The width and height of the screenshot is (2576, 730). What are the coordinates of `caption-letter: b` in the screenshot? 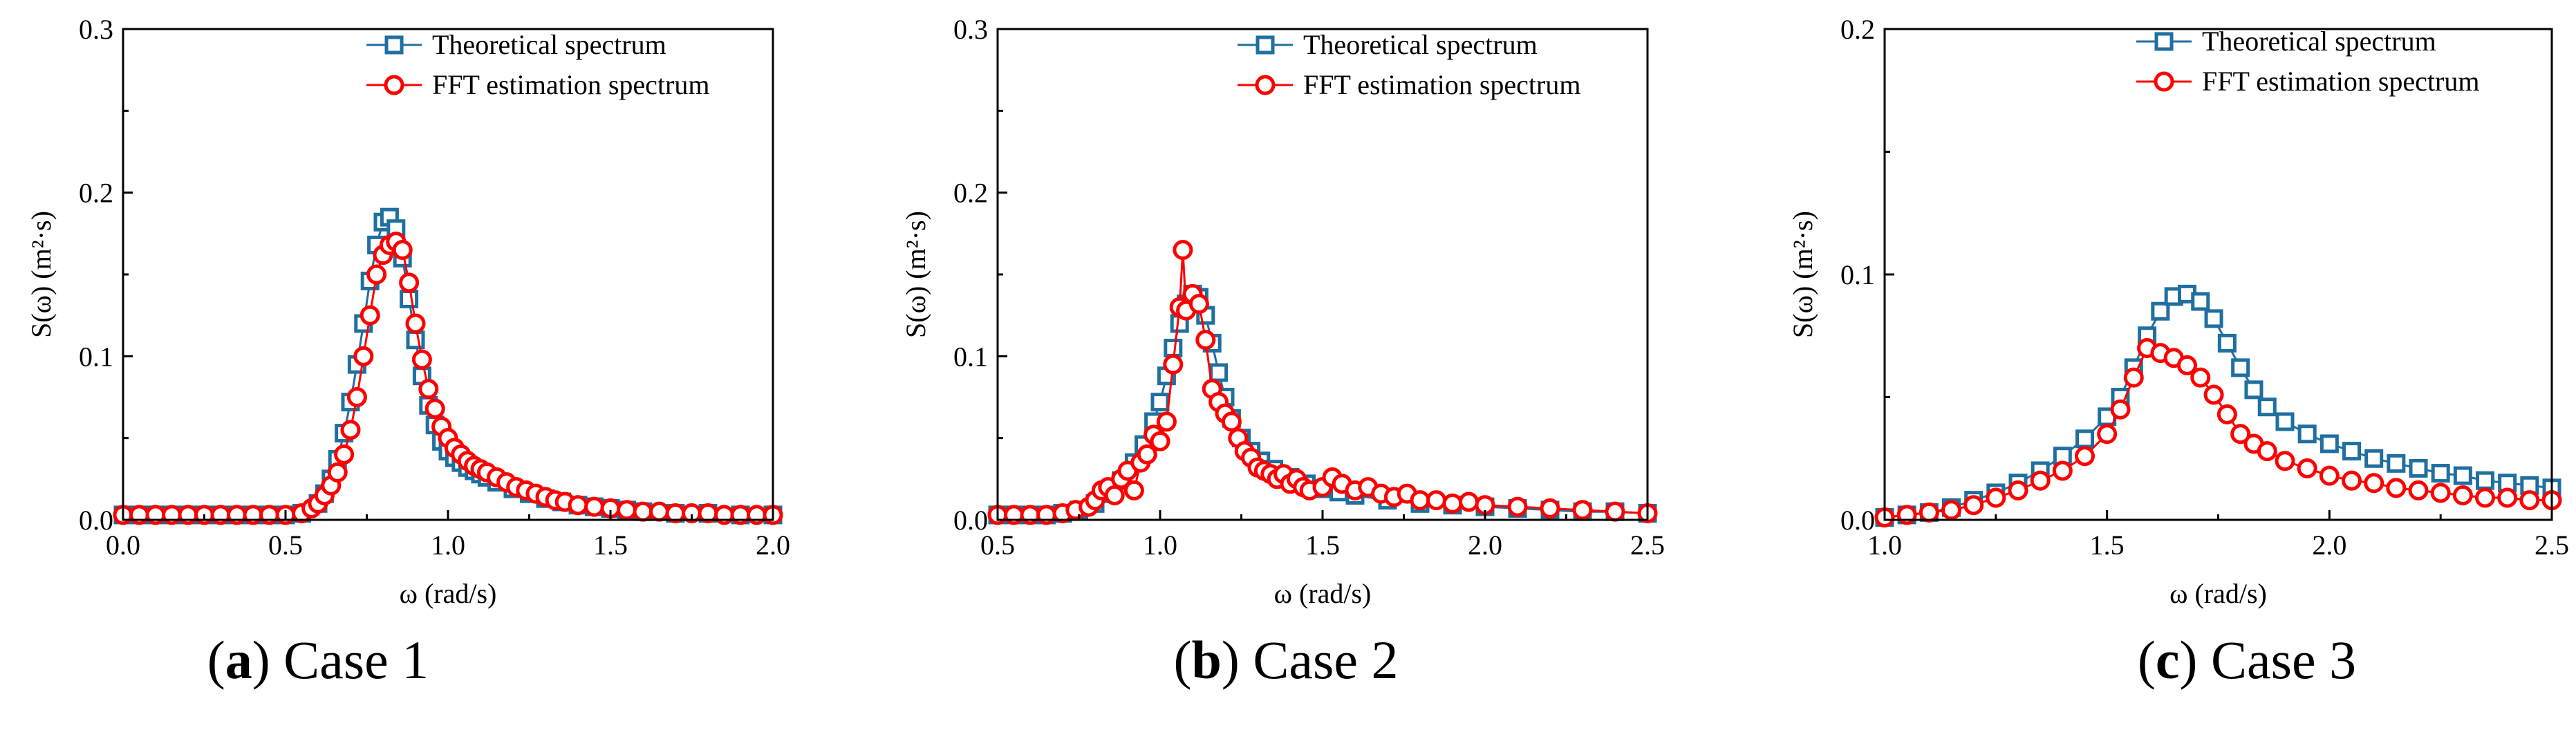 It's located at (1206, 660).